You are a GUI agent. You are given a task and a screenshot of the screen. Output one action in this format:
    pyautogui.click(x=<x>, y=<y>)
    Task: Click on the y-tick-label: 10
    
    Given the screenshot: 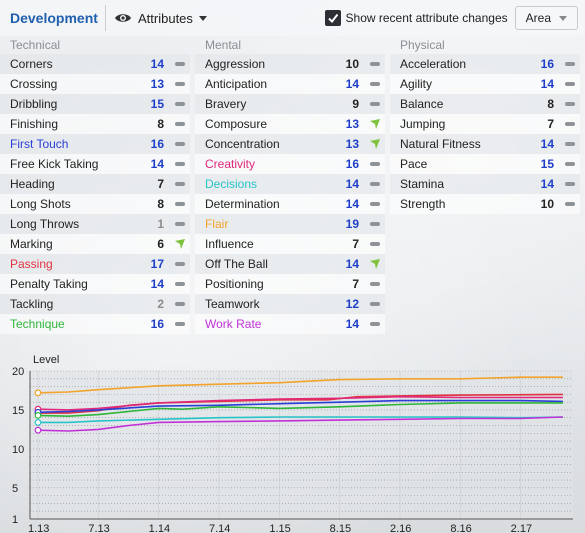 What is the action you would take?
    pyautogui.click(x=18, y=450)
    